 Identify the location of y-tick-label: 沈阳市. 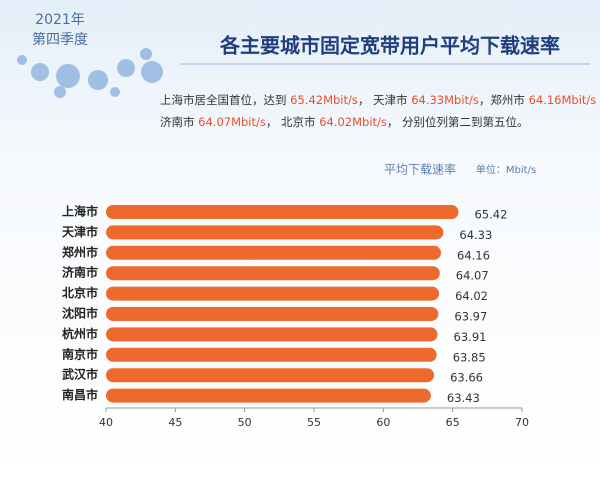
(80, 313).